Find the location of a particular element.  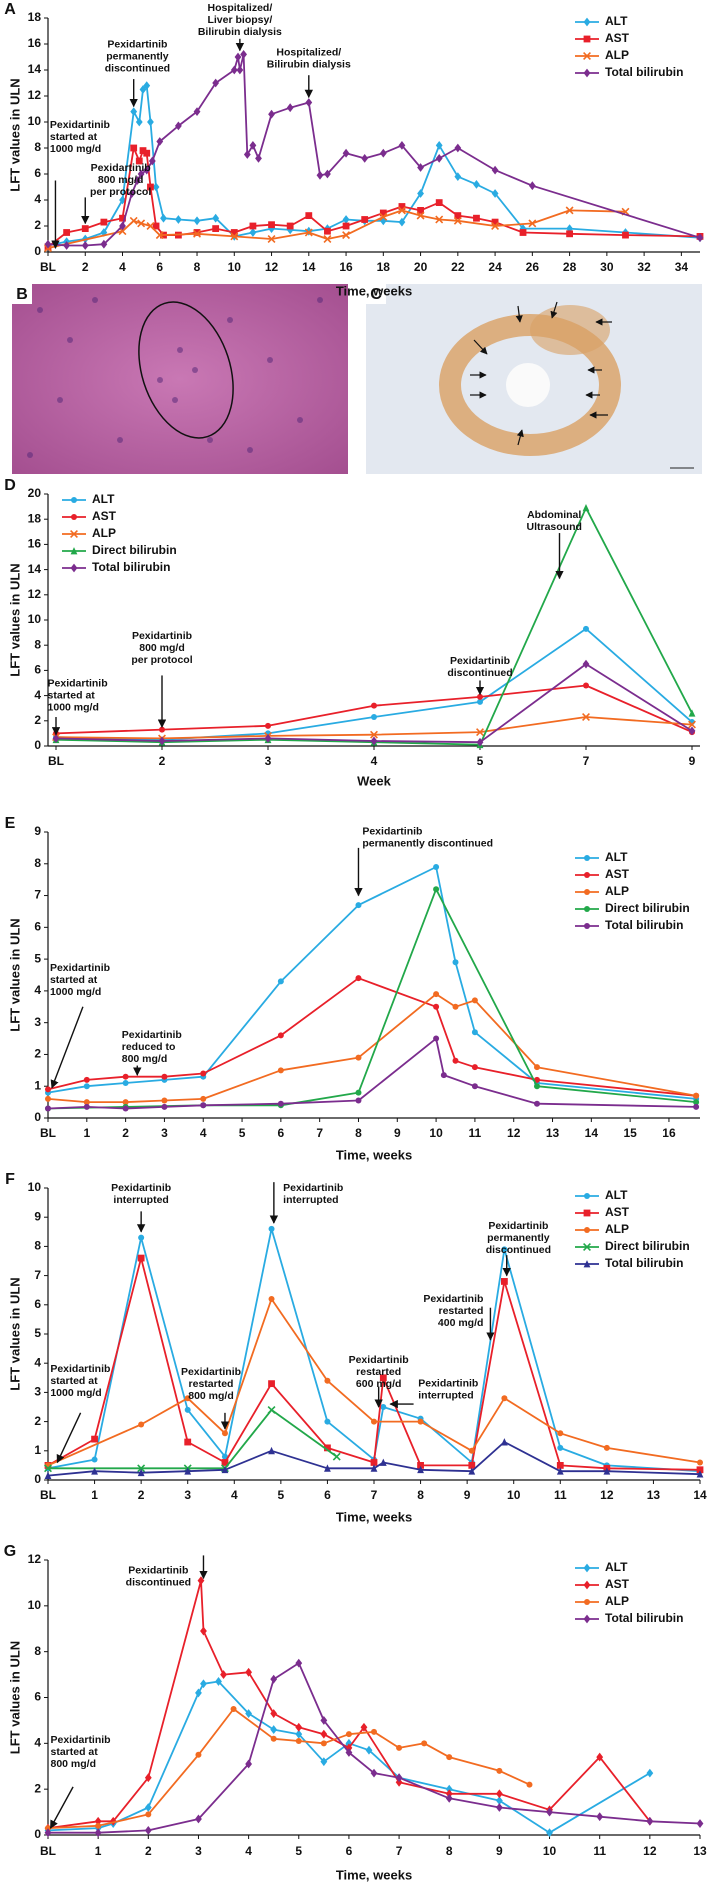

y-tick-label: 8 is located at coordinates (37, 147).